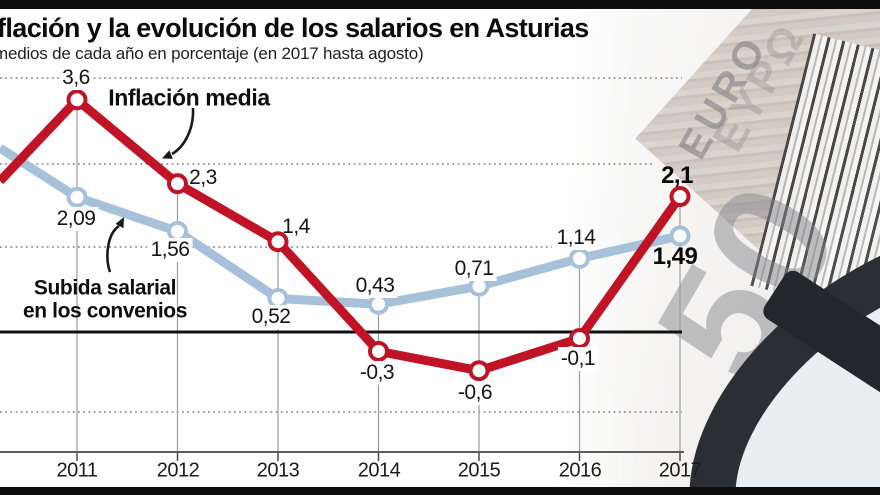 Image resolution: width=880 pixels, height=495 pixels. I want to click on point-label-salarios-2012: 1,56, so click(170, 250).